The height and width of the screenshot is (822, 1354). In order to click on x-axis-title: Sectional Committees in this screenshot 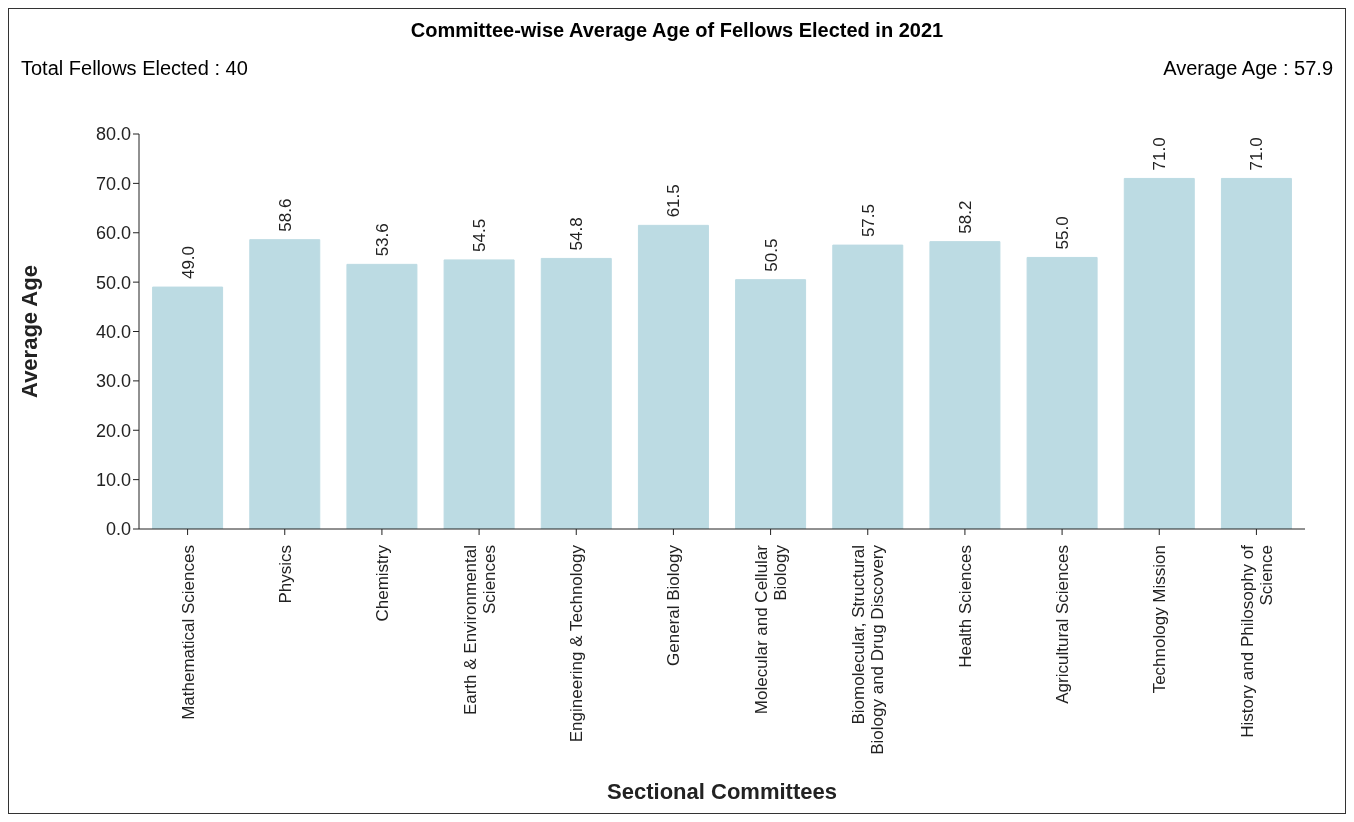, I will do `click(722, 791)`.